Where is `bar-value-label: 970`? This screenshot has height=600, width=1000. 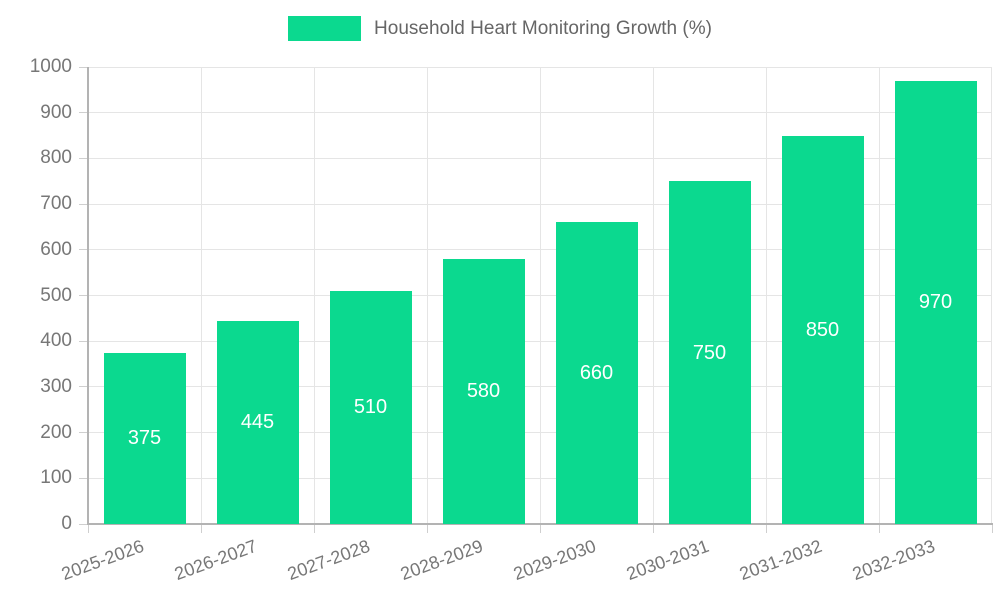 bar-value-label: 970 is located at coordinates (935, 302).